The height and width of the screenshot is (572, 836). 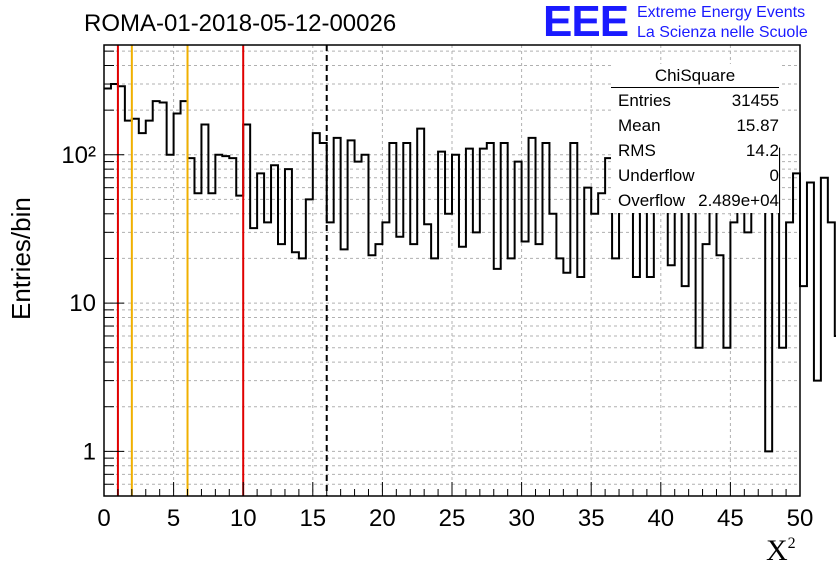 I want to click on x-tick-label: 25, so click(x=452, y=518).